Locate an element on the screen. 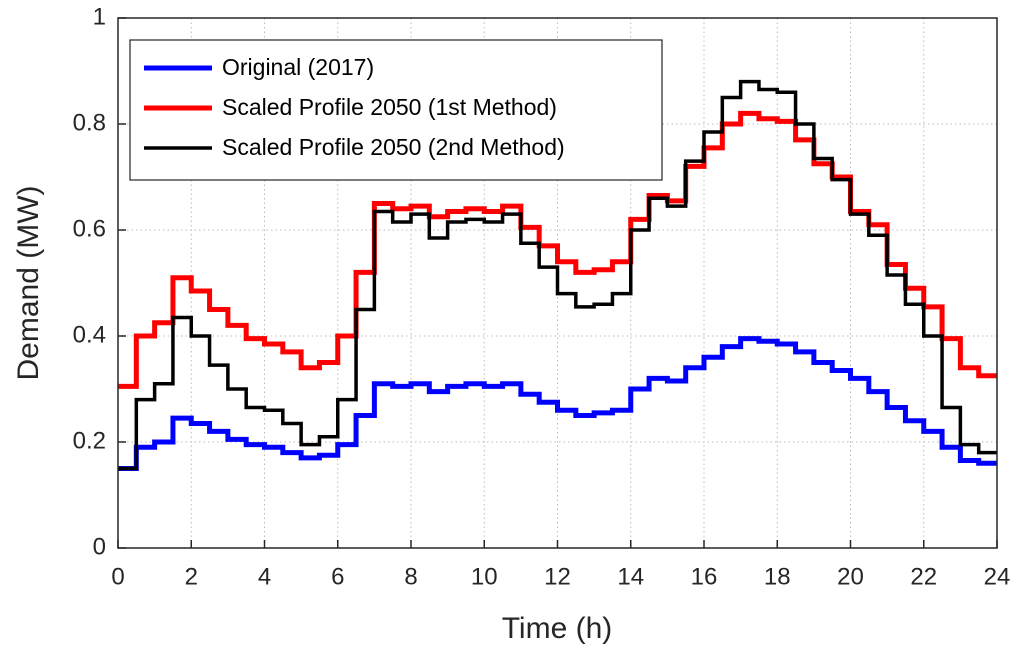 Image resolution: width=1017 pixels, height=650 pixels. legend-label: Scaled Profile 2050 (2nd Method) is located at coordinates (393, 147).